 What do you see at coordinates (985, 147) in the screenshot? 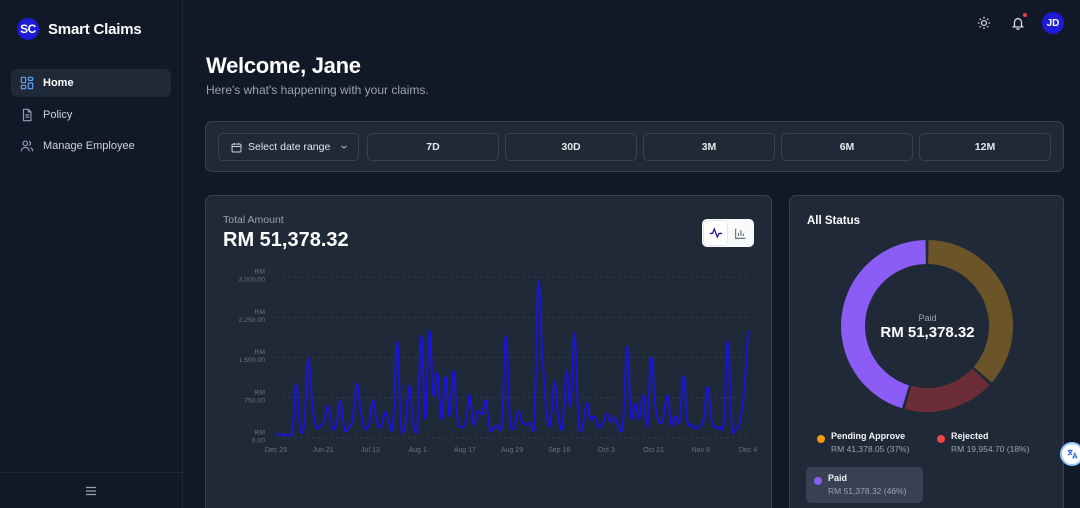
I see `range-button-12m: 12M` at bounding box center [985, 147].